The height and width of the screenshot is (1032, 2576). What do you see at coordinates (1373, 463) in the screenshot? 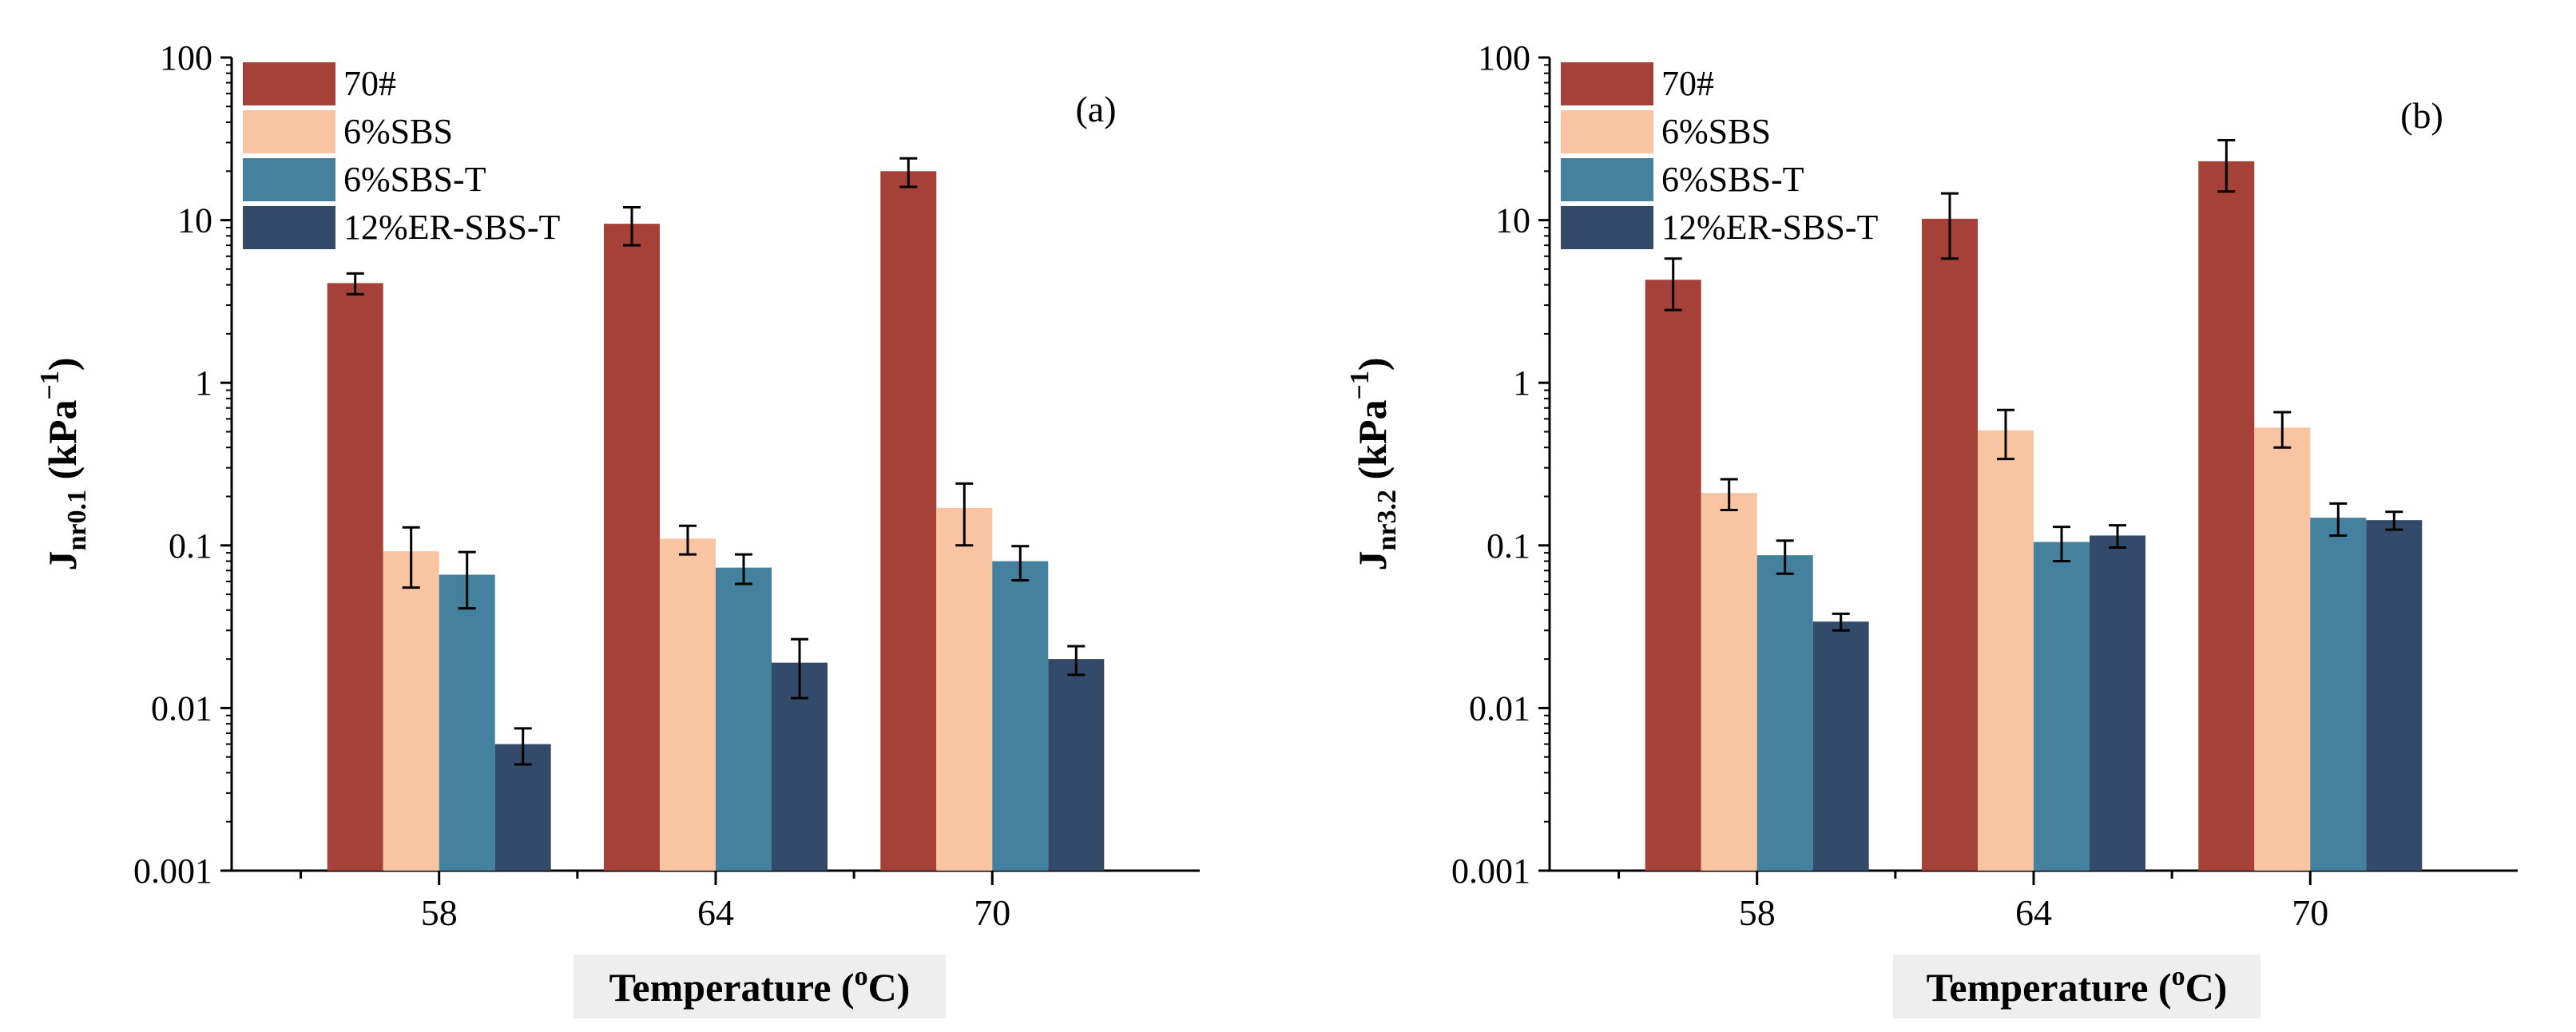
I see `y-axis-title: Jnr3.2 (kPa−1)` at bounding box center [1373, 463].